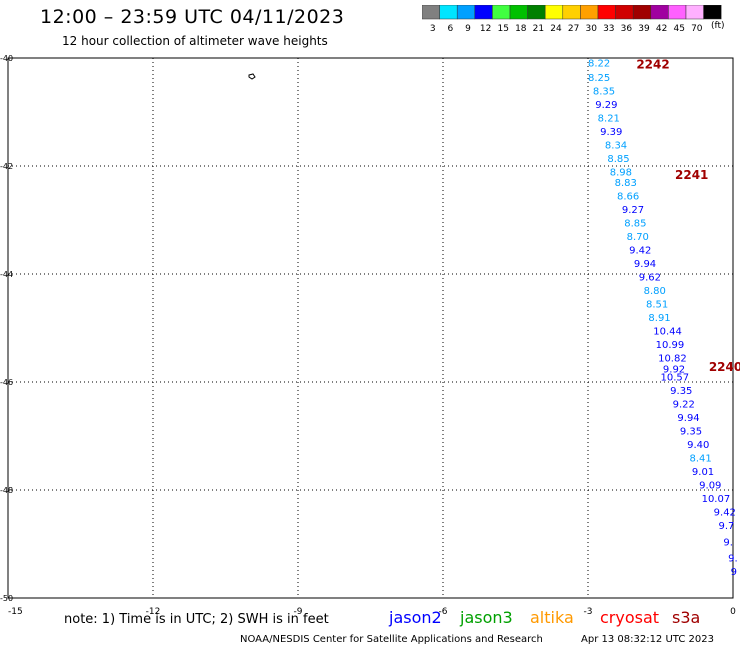  Describe the element at coordinates (451, 28) in the screenshot. I see `legend-label: 6` at that location.